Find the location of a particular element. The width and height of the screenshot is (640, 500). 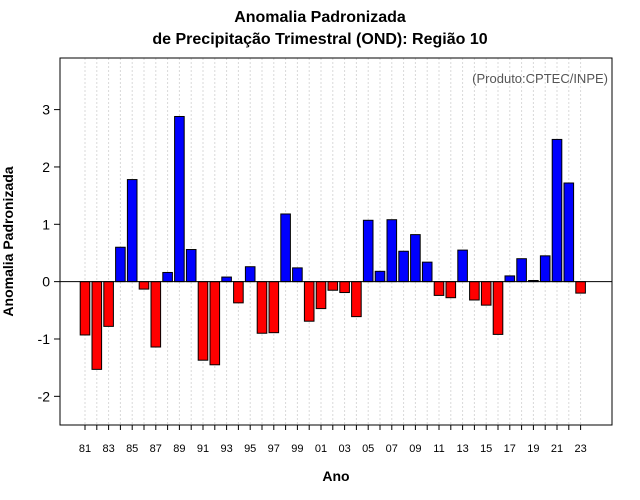

source-note: (Produto:CPTEC/INPE) is located at coordinates (540, 78).